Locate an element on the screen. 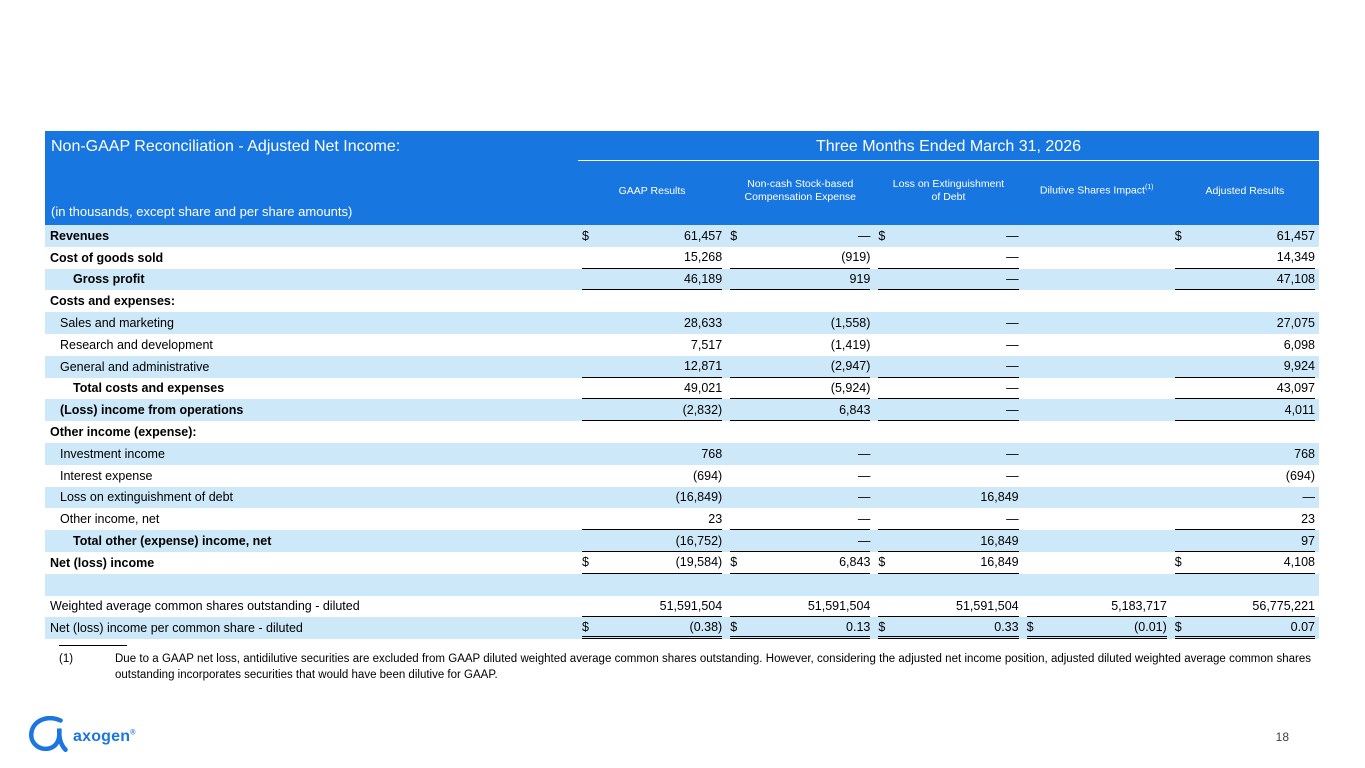  column-header-label: Dilutive Shares Impact(1) is located at coordinates (1096, 190).